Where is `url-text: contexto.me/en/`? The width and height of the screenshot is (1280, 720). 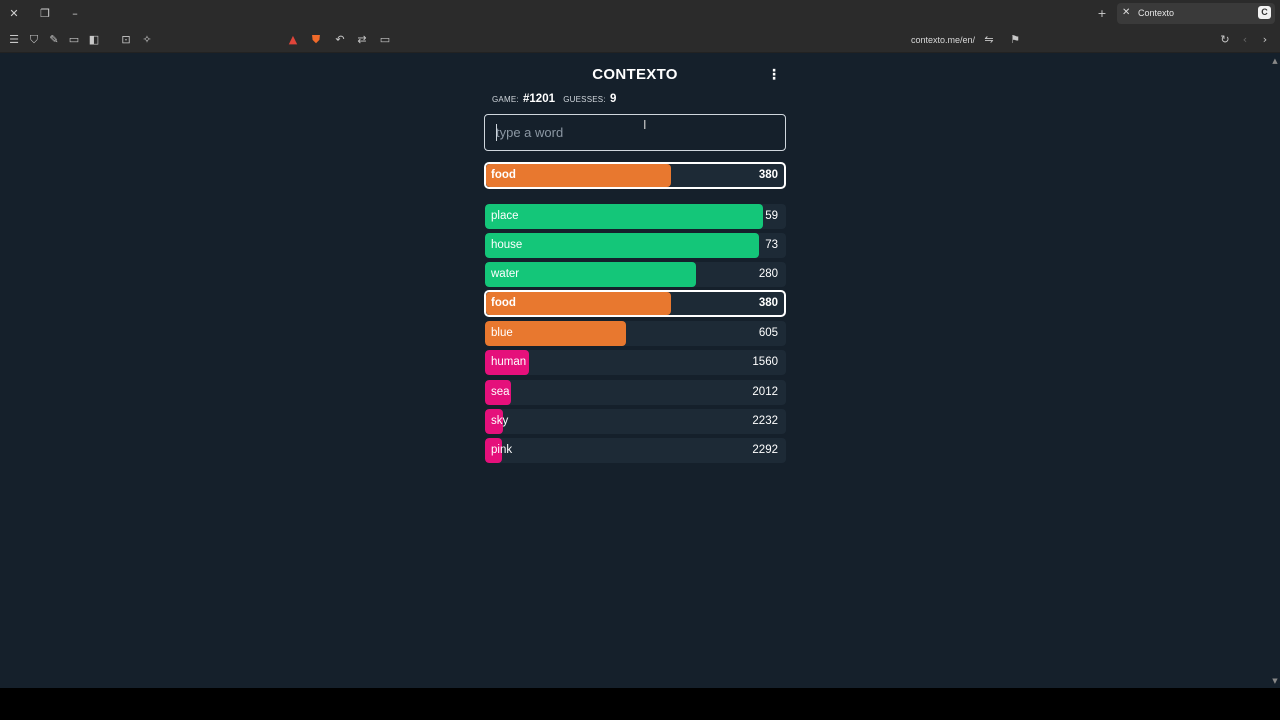 url-text: contexto.me/en/ is located at coordinates (942, 40).